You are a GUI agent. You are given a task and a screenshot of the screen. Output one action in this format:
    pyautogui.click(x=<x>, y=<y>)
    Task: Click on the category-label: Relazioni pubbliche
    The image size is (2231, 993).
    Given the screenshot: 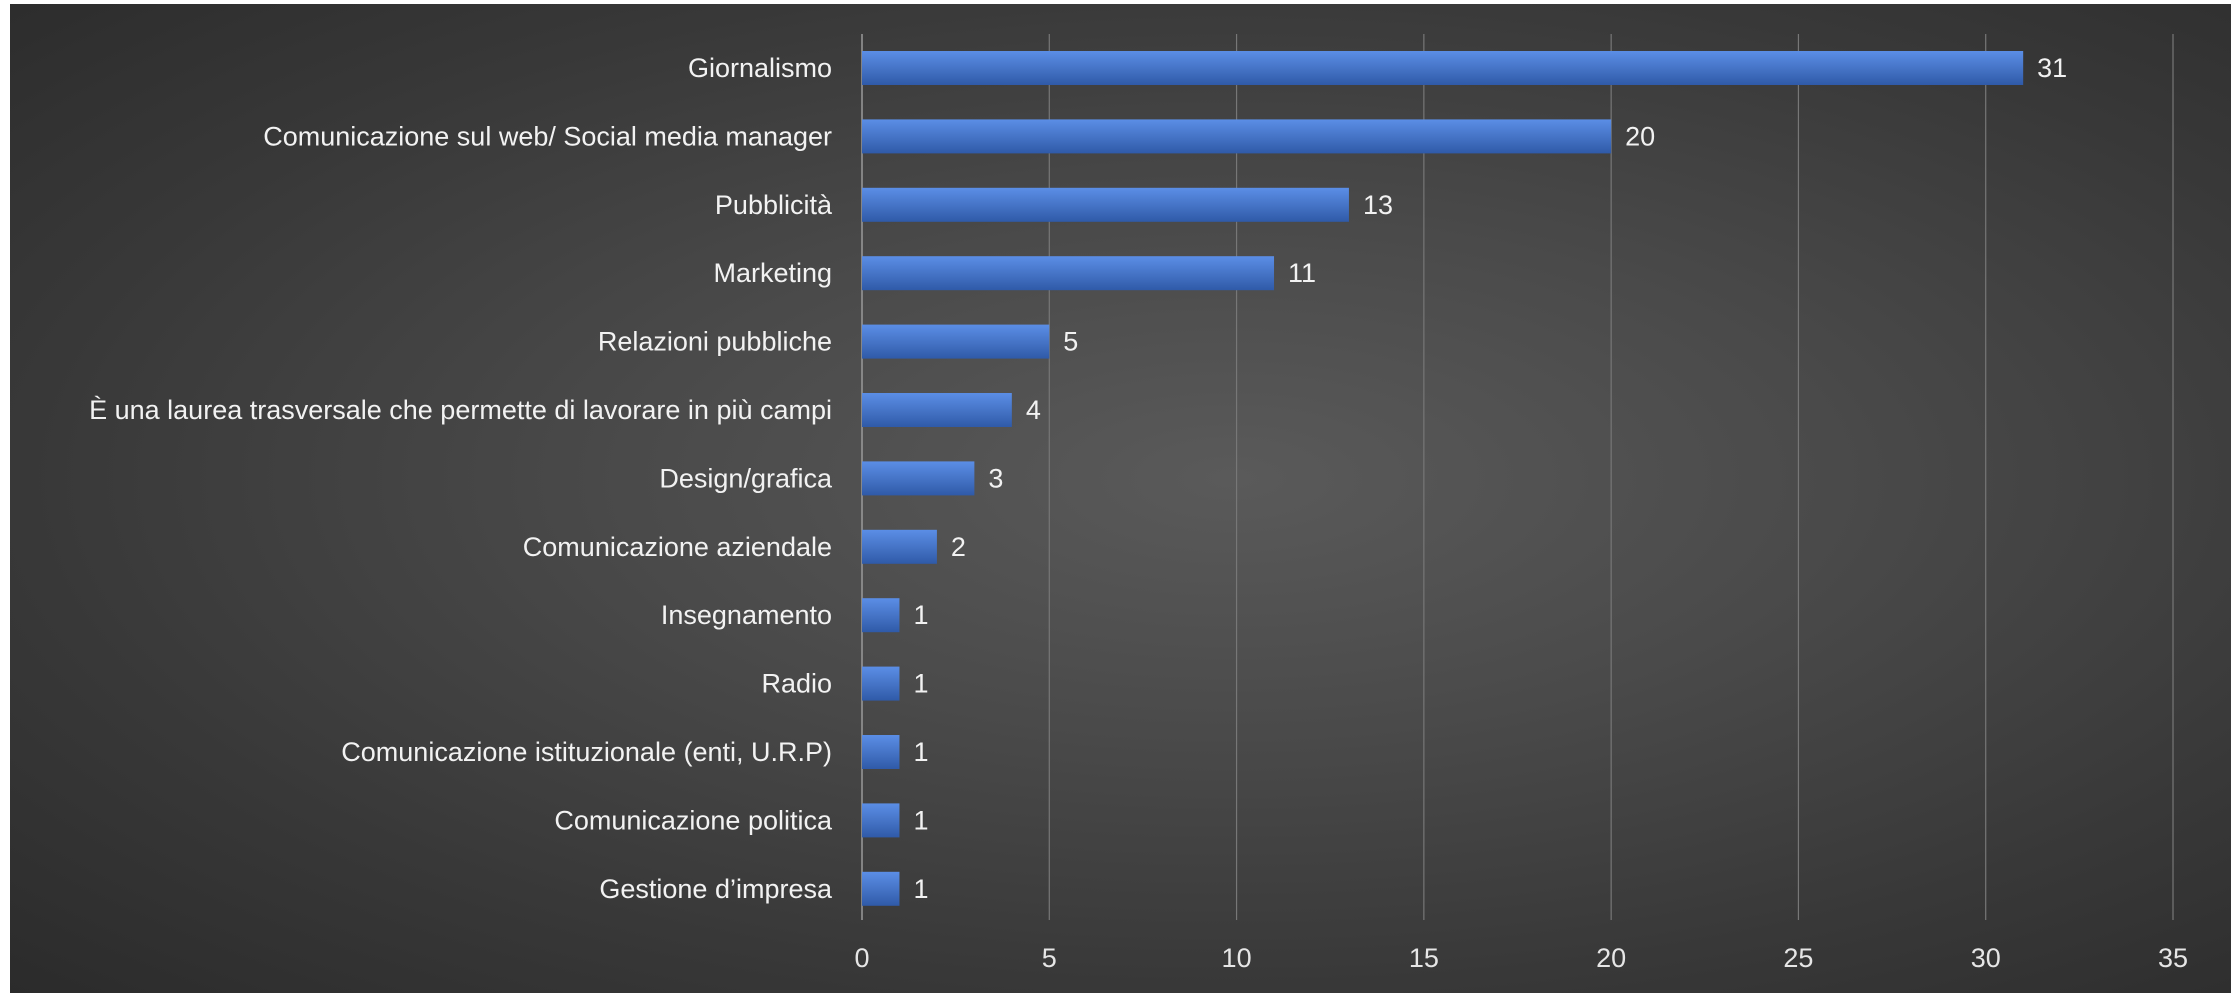 What is the action you would take?
    pyautogui.click(x=715, y=342)
    